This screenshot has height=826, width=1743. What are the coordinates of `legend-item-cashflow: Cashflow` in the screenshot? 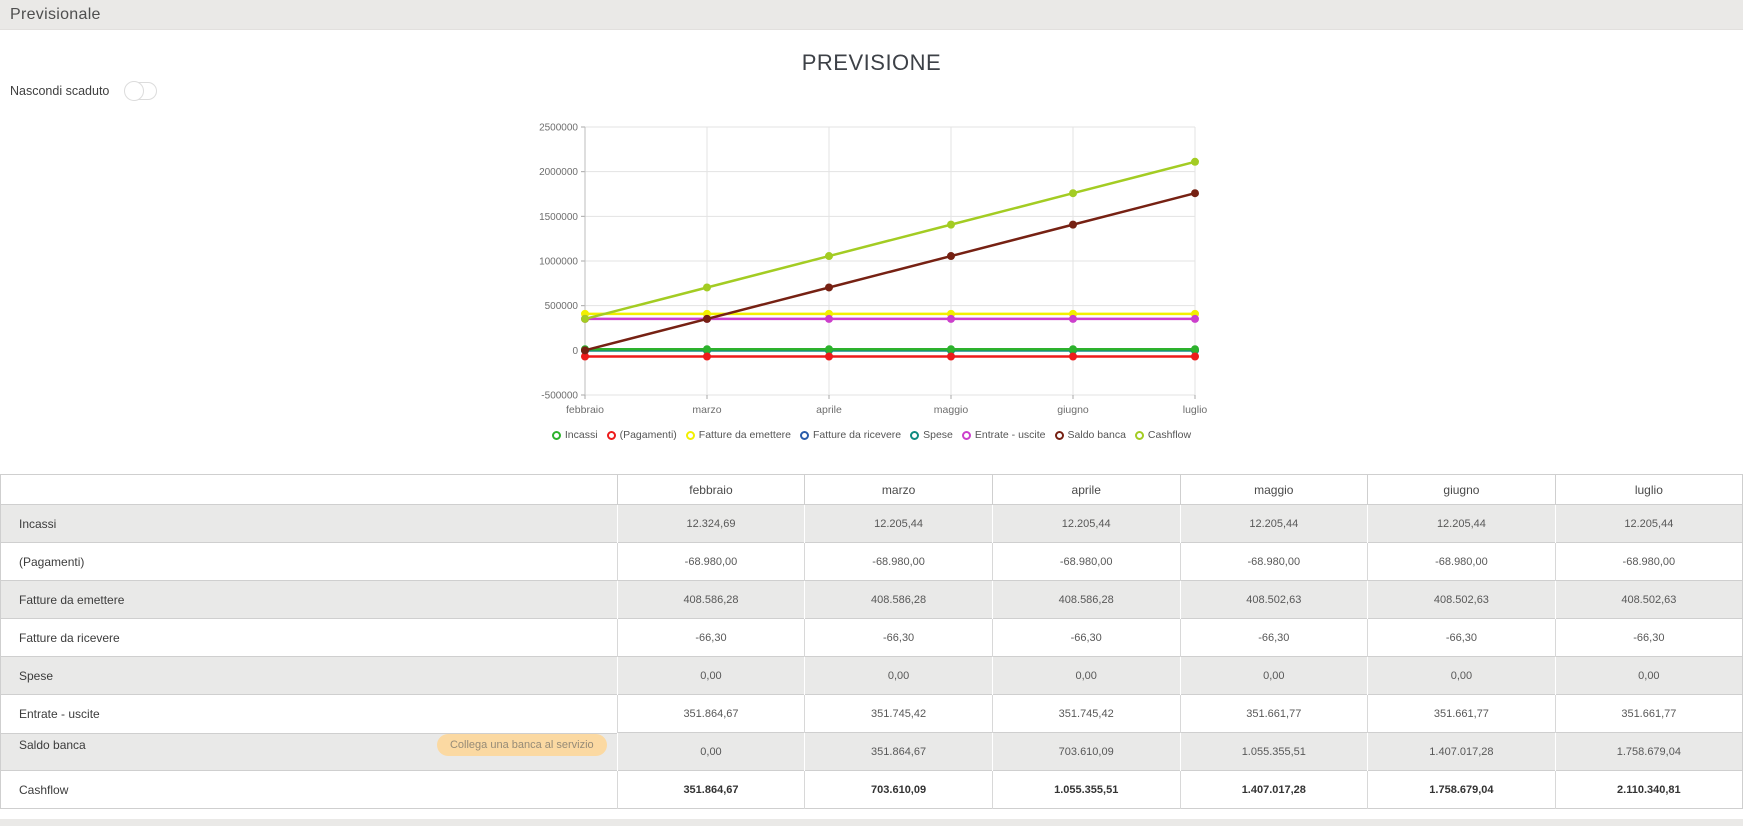 It's located at (1163, 435).